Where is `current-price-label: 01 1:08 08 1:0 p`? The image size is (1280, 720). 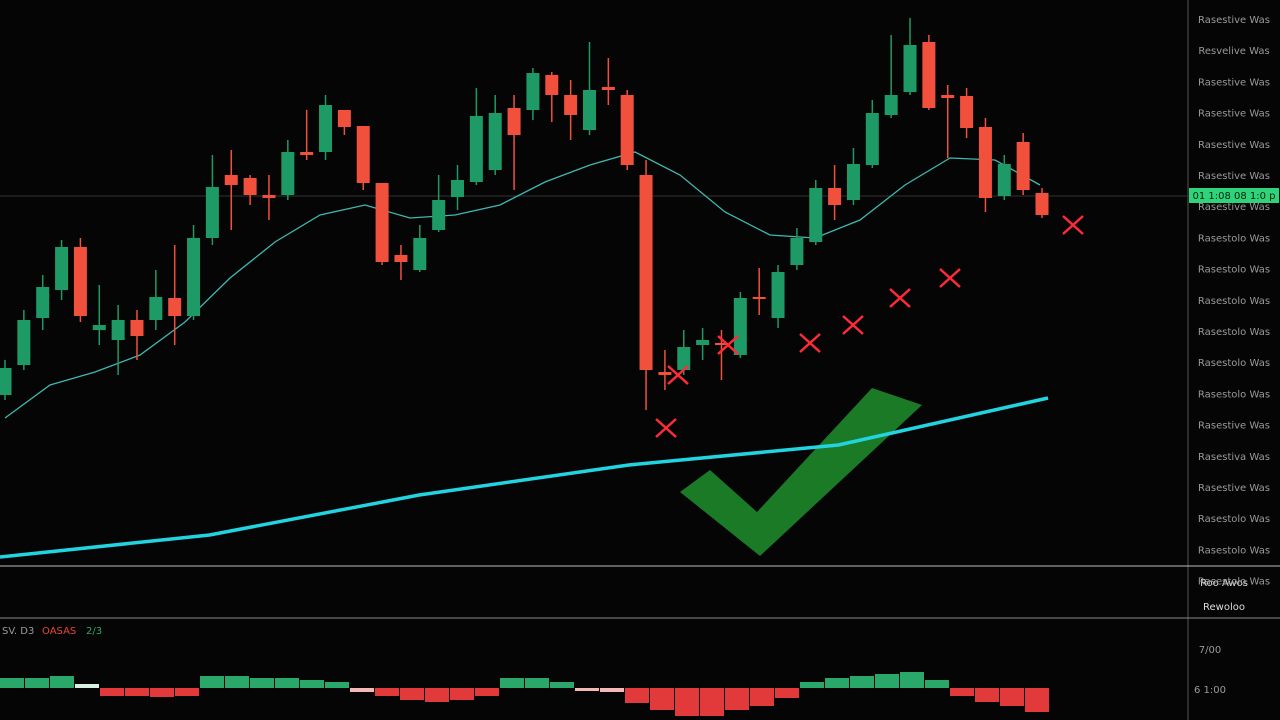 current-price-label: 01 1:08 08 1:0 p is located at coordinates (1233, 196).